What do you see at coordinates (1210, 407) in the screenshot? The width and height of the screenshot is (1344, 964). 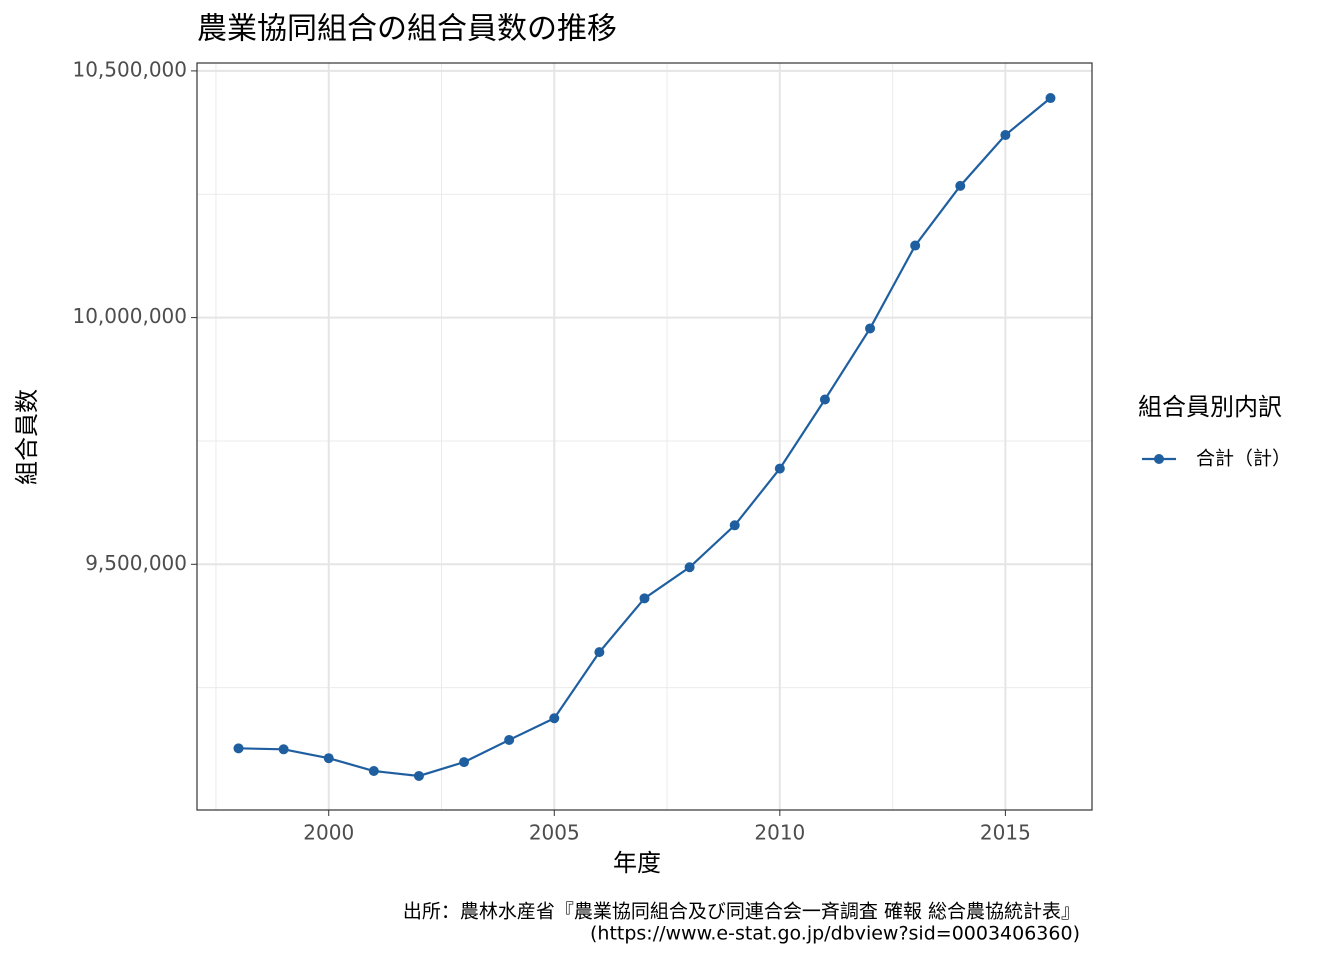 I see `legend-title: 組合員別内訳` at bounding box center [1210, 407].